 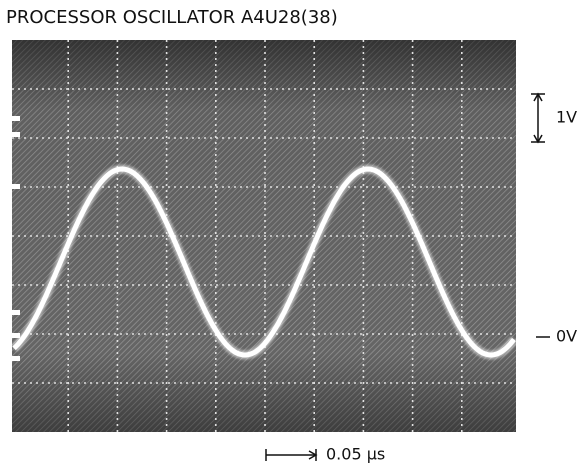 What do you see at coordinates (16, 238) in the screenshot?
I see `edge-markers` at bounding box center [16, 238].